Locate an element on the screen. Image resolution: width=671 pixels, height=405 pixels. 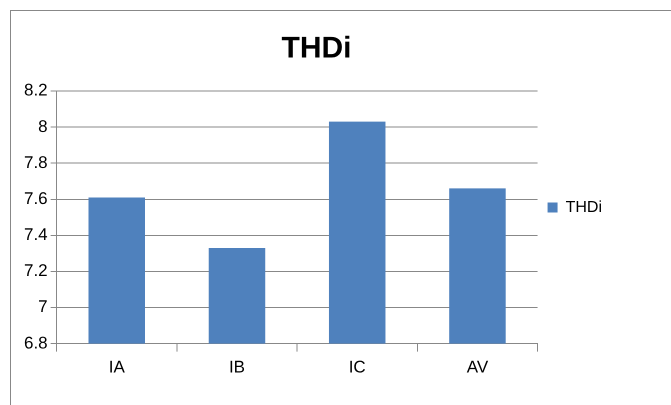
y-tick-label: 8.2 is located at coordinates (36, 90).